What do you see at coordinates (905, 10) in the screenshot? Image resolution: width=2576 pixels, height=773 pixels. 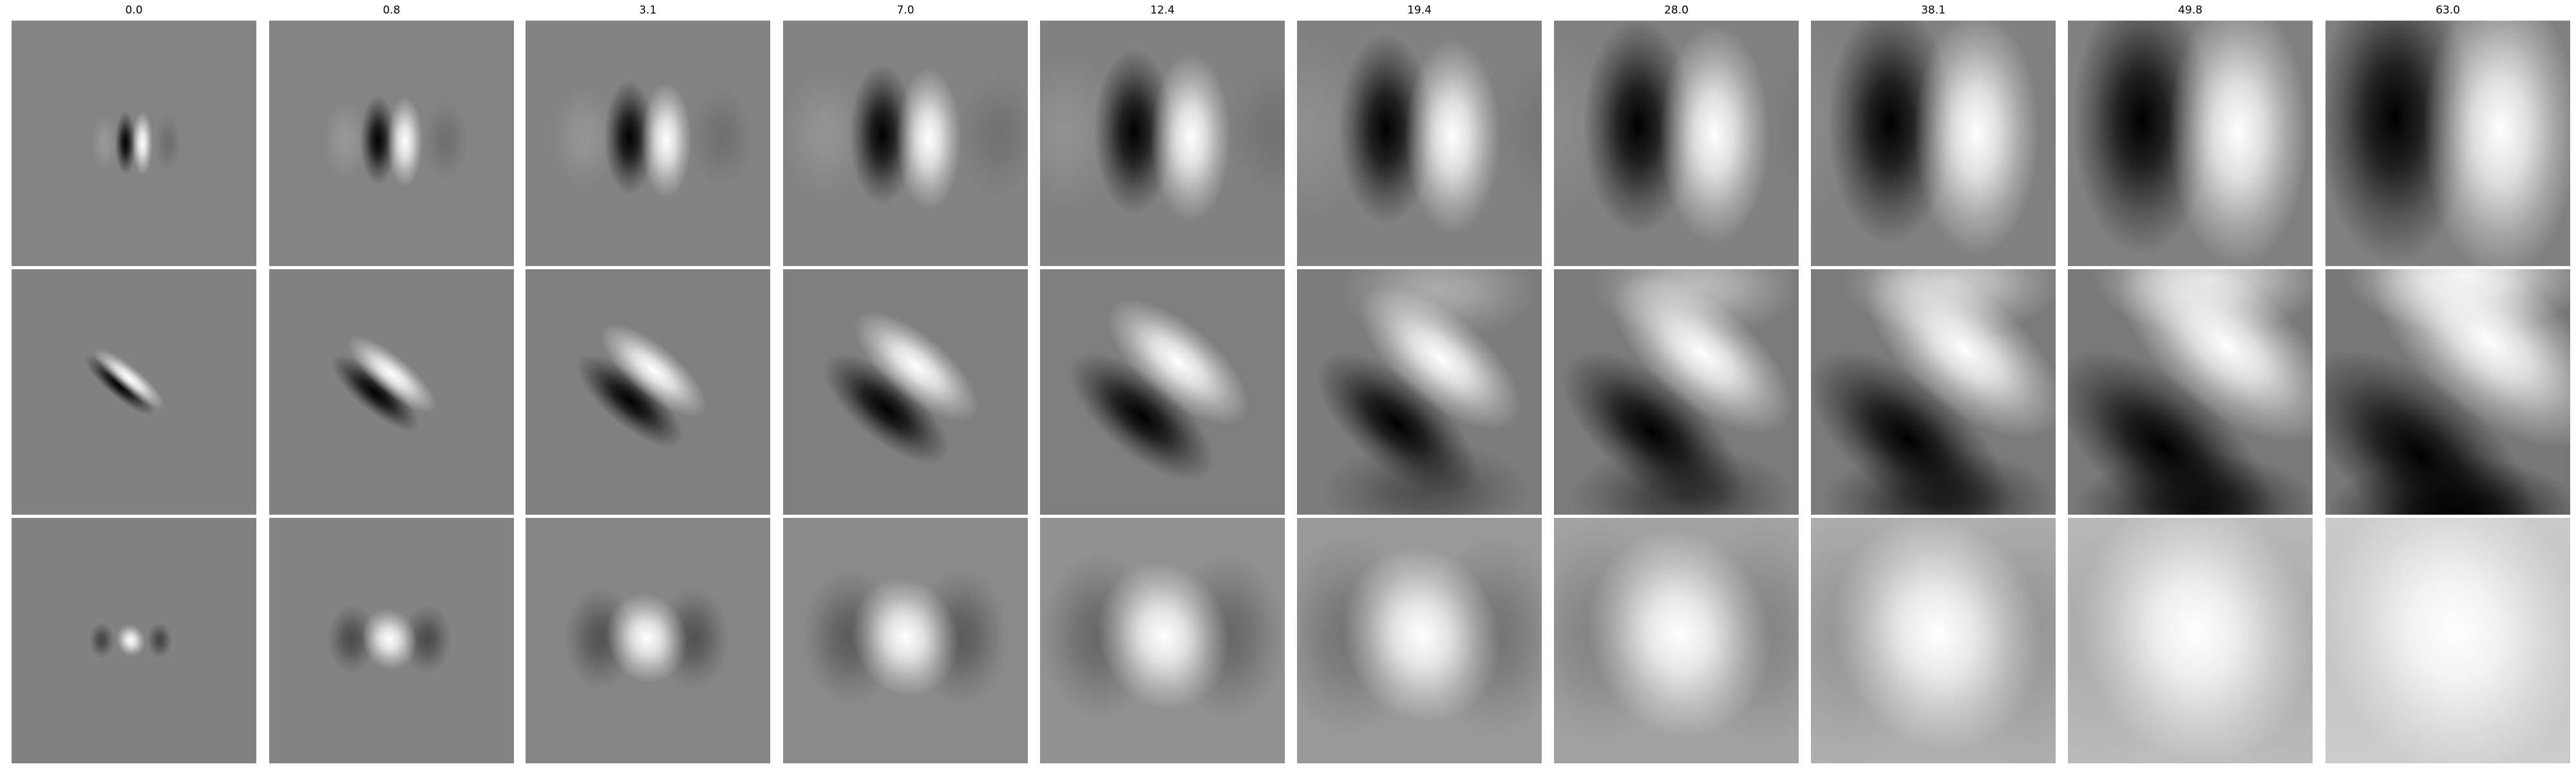 I see `column-title: 7.0` at bounding box center [905, 10].